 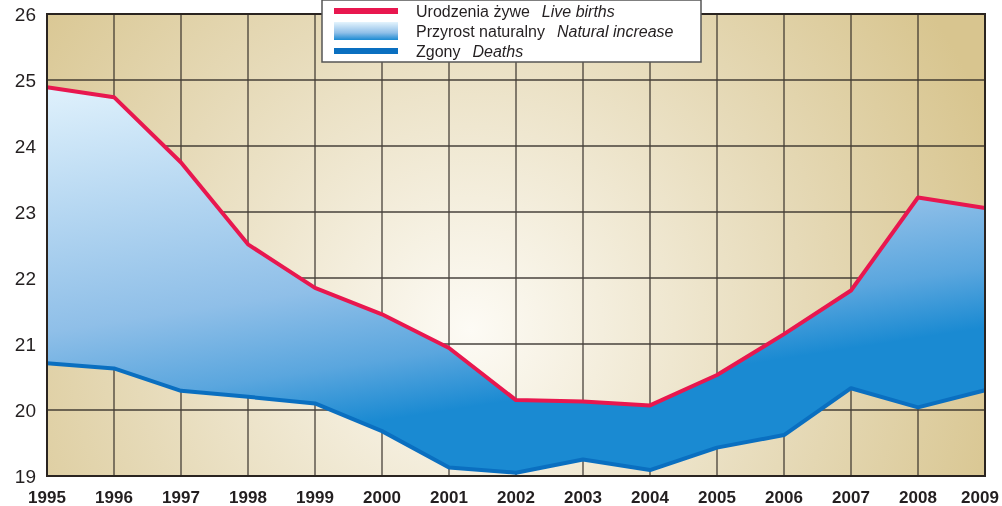 What do you see at coordinates (25, 344) in the screenshot?
I see `y-tick-label: 21` at bounding box center [25, 344].